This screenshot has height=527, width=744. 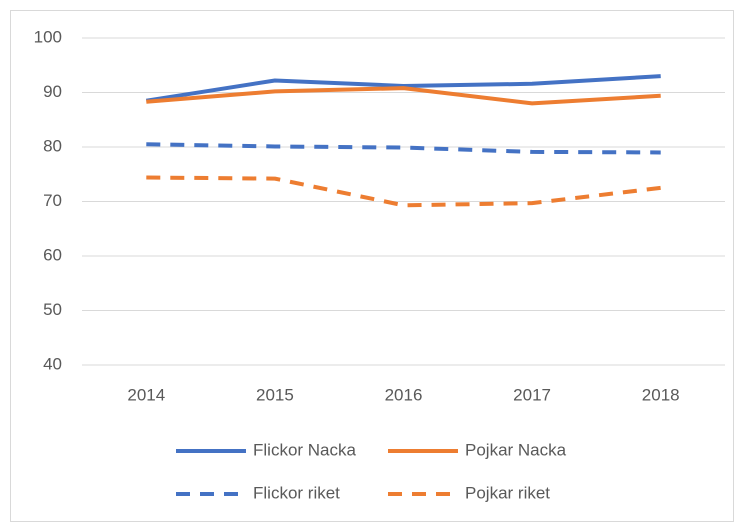 I want to click on y-tick-label: 60, so click(x=52, y=254).